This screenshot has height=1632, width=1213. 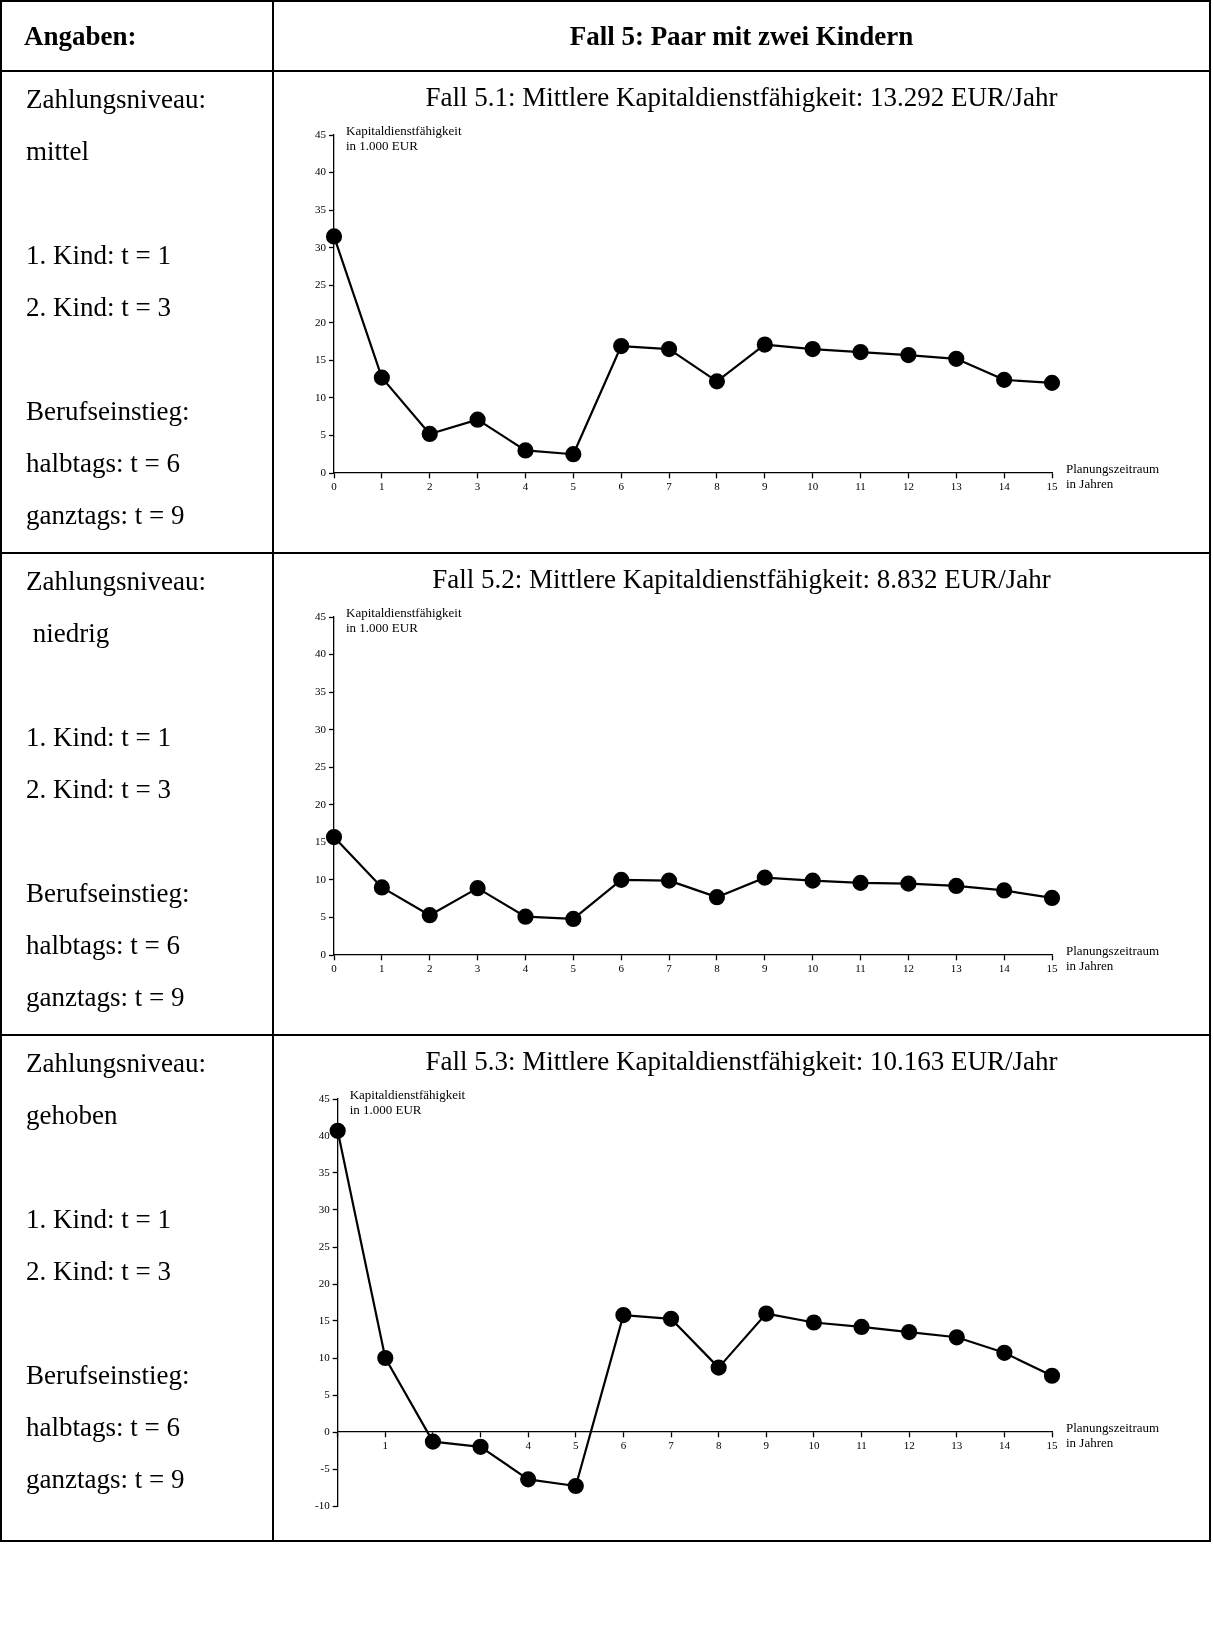 I want to click on x-tick-label: 1, so click(x=381, y=968).